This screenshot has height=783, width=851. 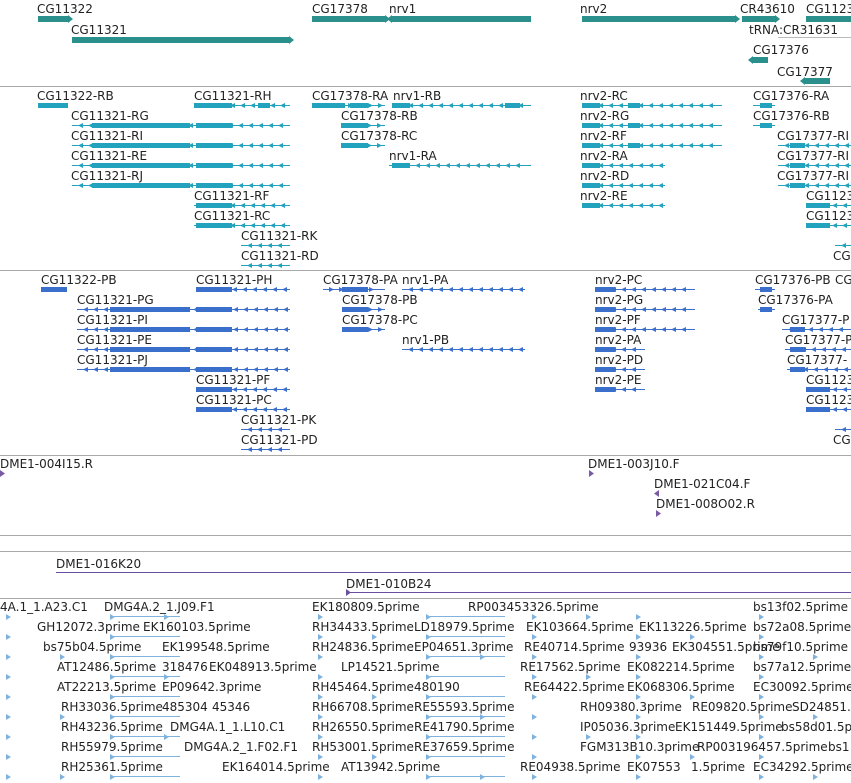 I want to click on est-label: RE17562.5prime, so click(x=570, y=667).